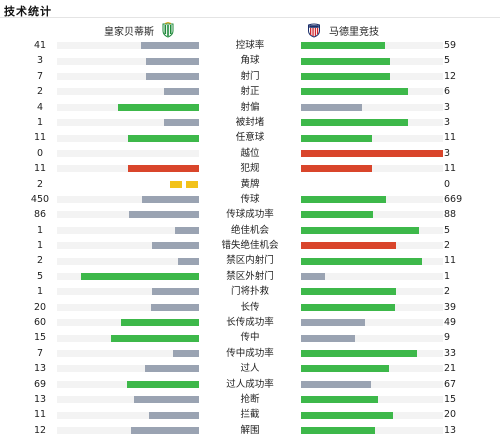 The height and width of the screenshot is (440, 500). What do you see at coordinates (250, 61) in the screenshot?
I see `stat-label: 角球` at bounding box center [250, 61].